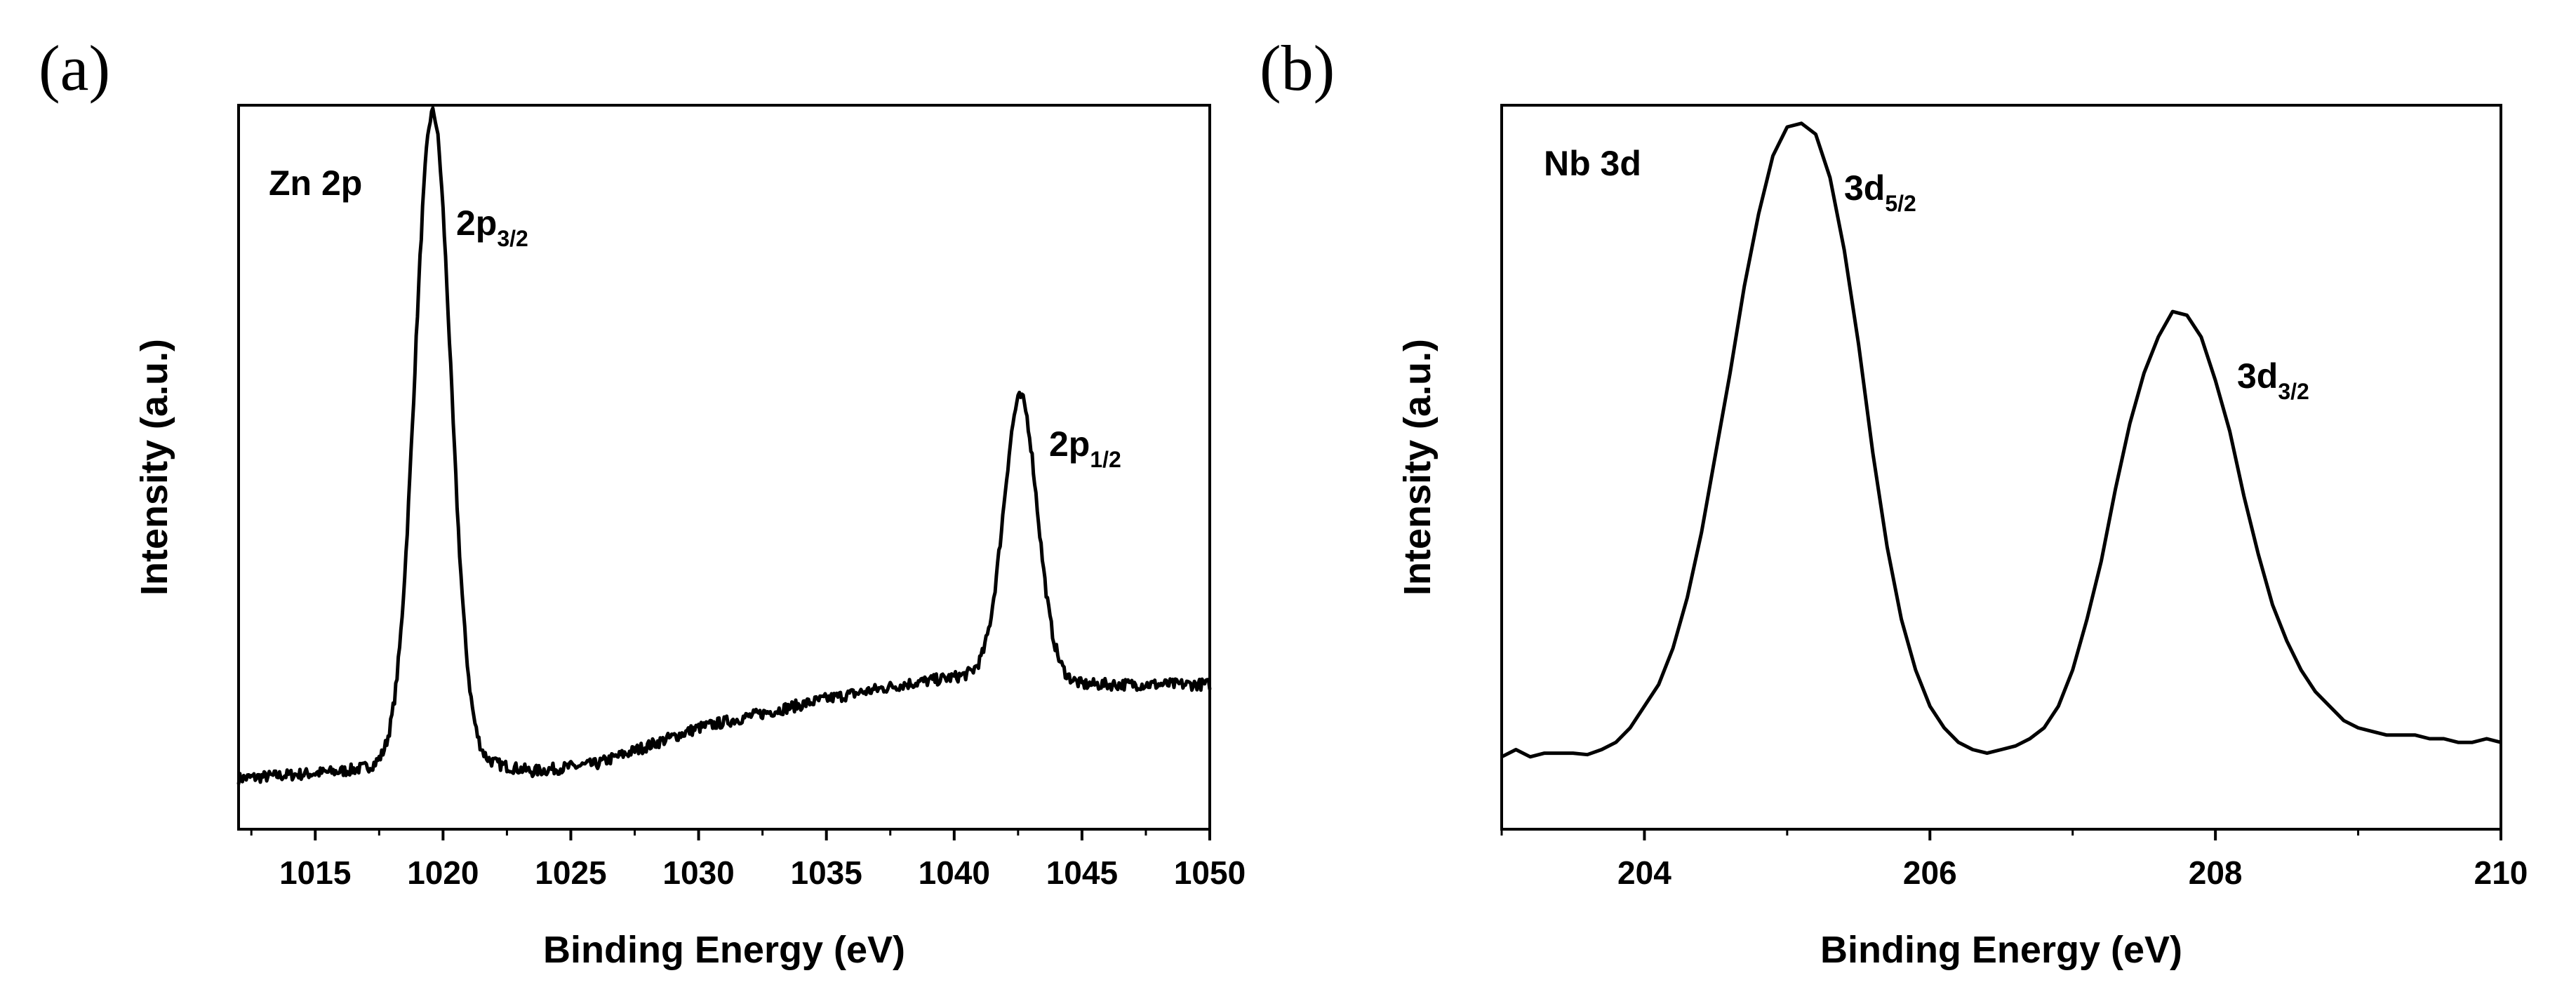  What do you see at coordinates (1900, 204) in the screenshot?
I see `peak-label-3d5-2-sub: 5/2` at bounding box center [1900, 204].